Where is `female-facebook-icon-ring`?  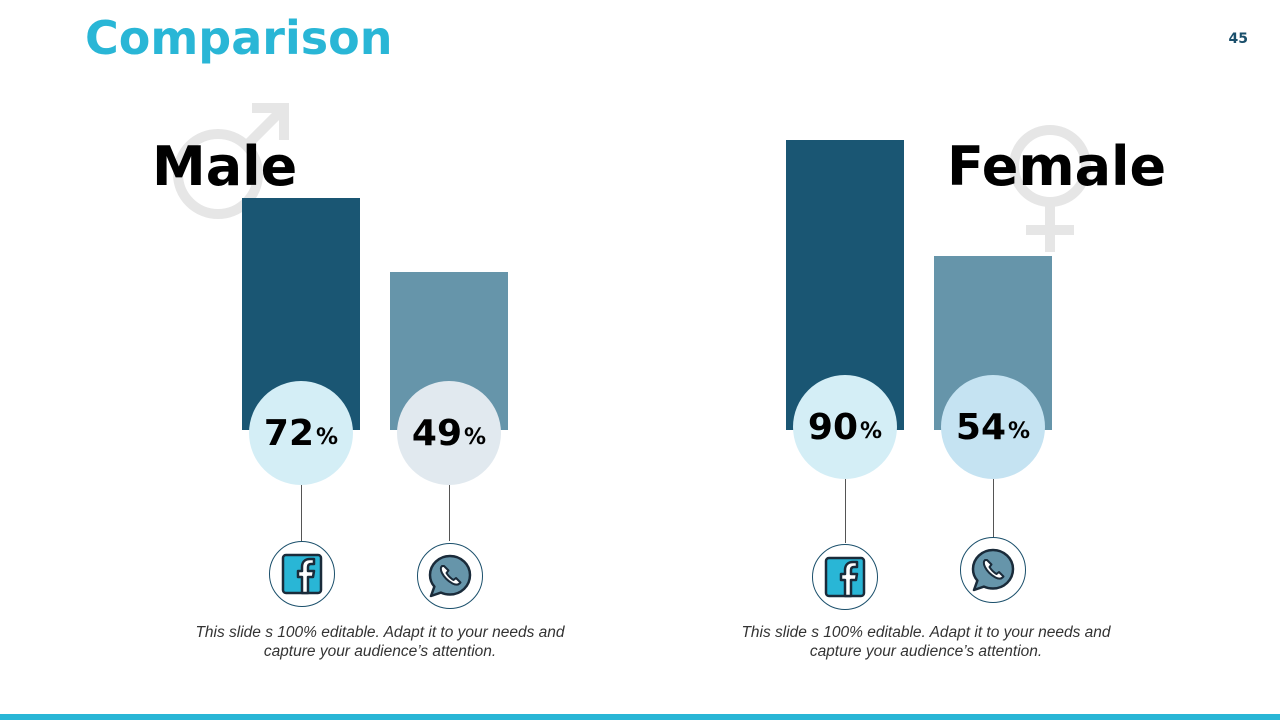
female-facebook-icon-ring is located at coordinates (845, 577).